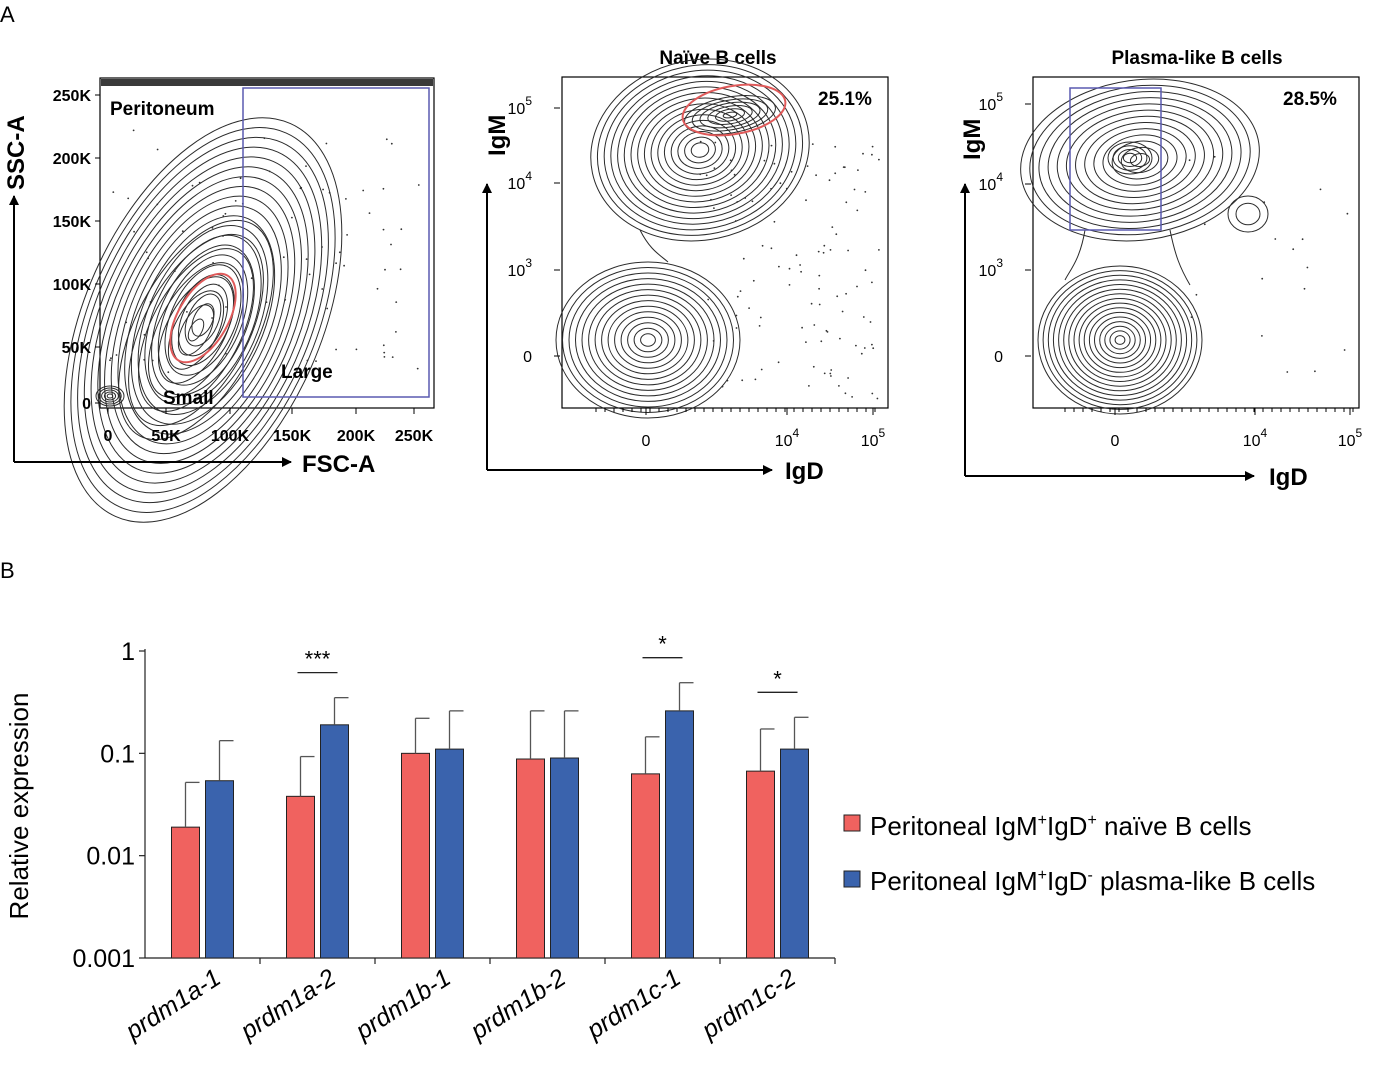 This screenshot has height=1092, width=1382. I want to click on plasma-contour-low, so click(1120, 340).